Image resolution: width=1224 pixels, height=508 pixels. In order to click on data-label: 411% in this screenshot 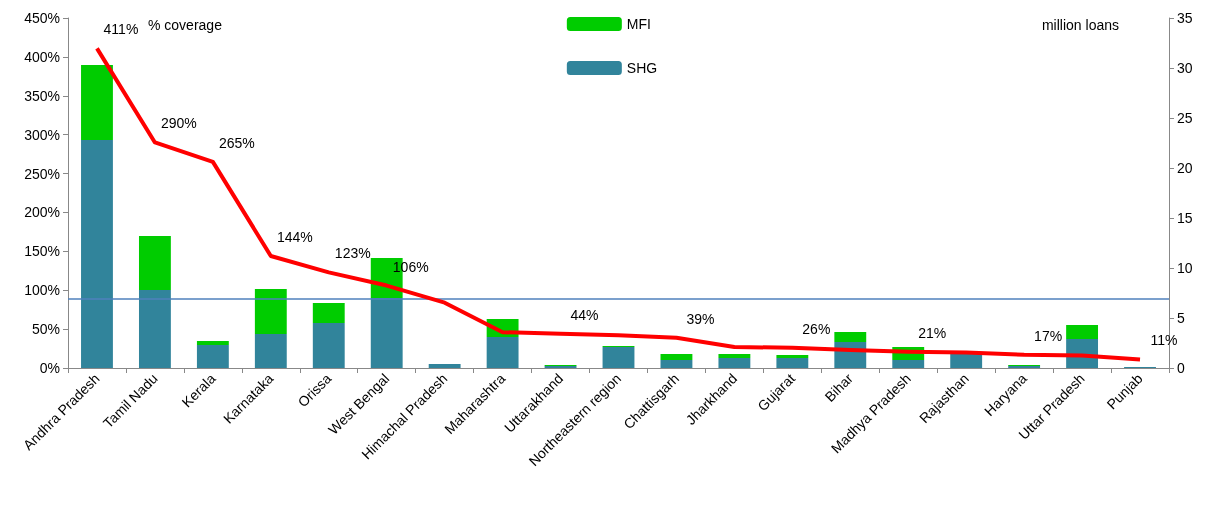, I will do `click(121, 29)`.